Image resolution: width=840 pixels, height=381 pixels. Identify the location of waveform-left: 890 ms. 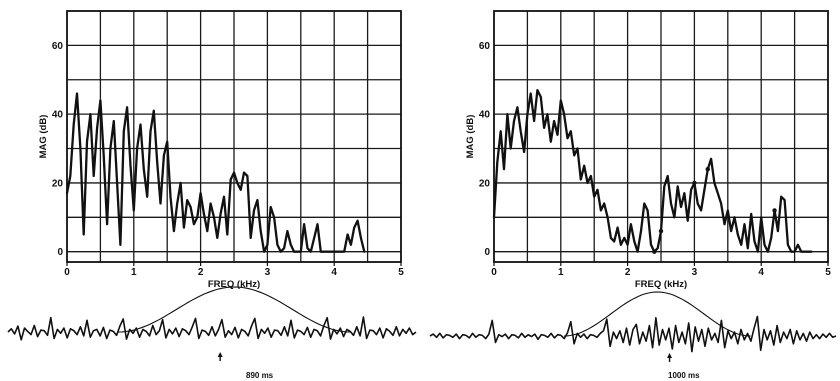
(212, 333).